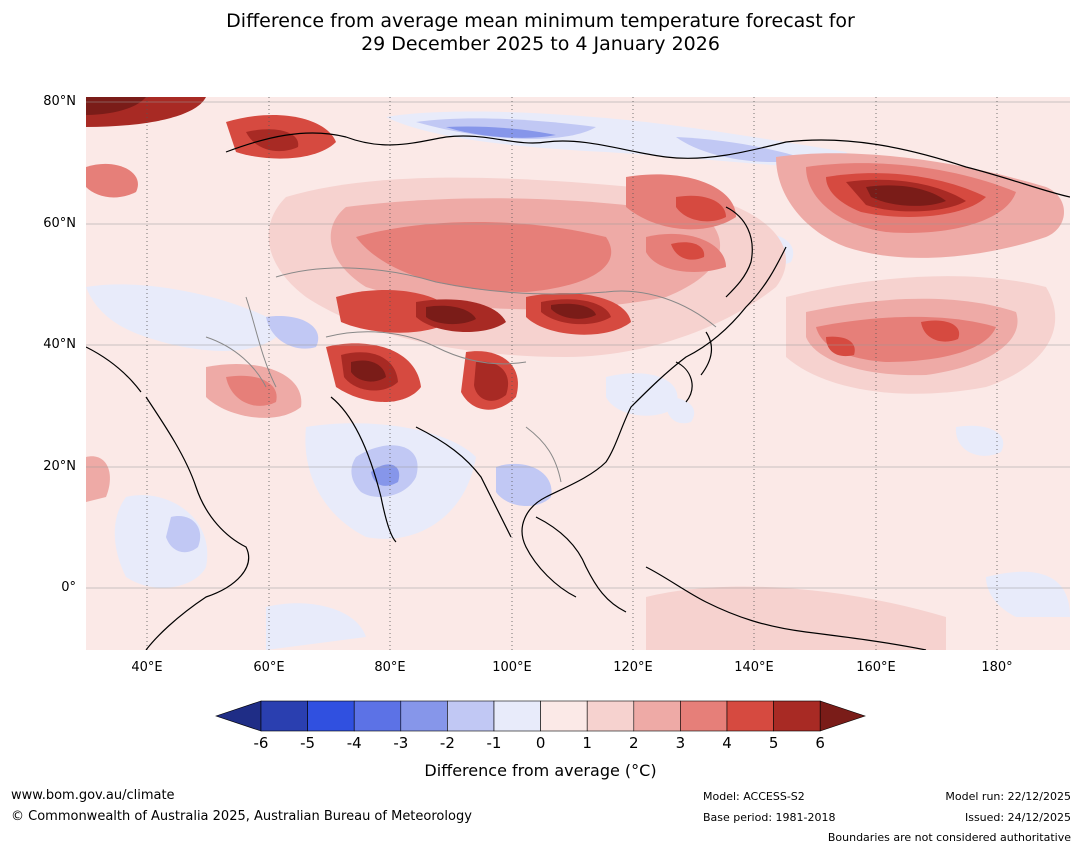  What do you see at coordinates (540, 743) in the screenshot?
I see `colorbar-tick-label: 0` at bounding box center [540, 743].